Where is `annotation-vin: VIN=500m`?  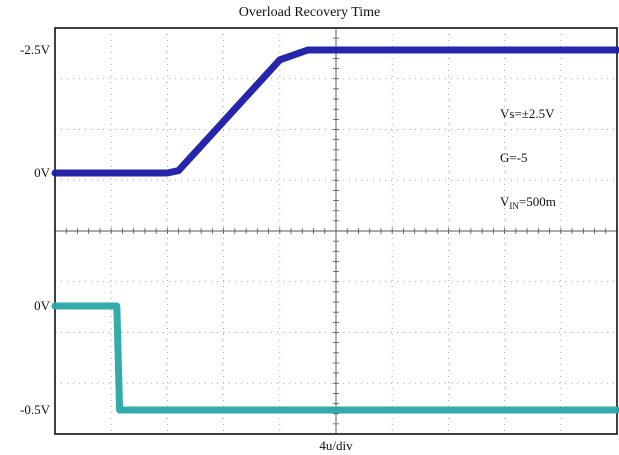
annotation-vin: VIN=500m is located at coordinates (528, 202).